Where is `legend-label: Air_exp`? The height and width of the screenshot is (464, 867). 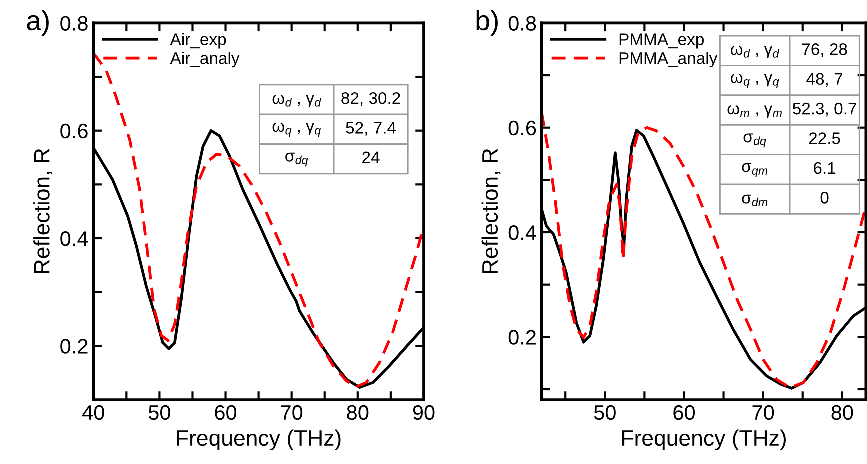
legend-label: Air_exp is located at coordinates (198, 41).